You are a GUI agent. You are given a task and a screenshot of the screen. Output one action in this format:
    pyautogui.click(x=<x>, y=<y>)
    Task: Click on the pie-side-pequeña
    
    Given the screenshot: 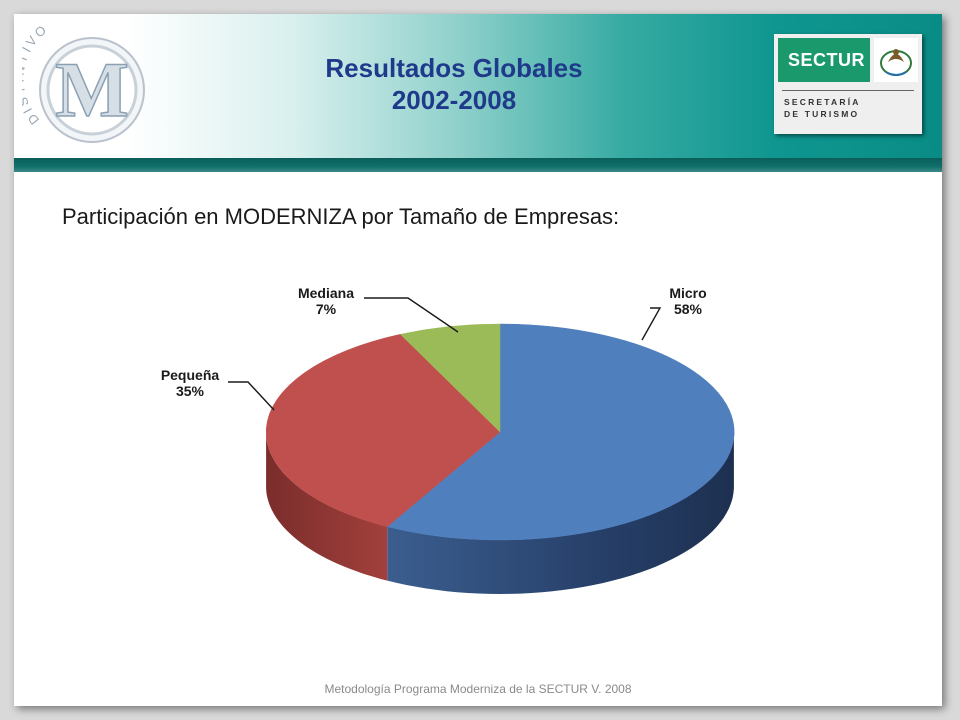 What is the action you would take?
    pyautogui.click(x=327, y=507)
    